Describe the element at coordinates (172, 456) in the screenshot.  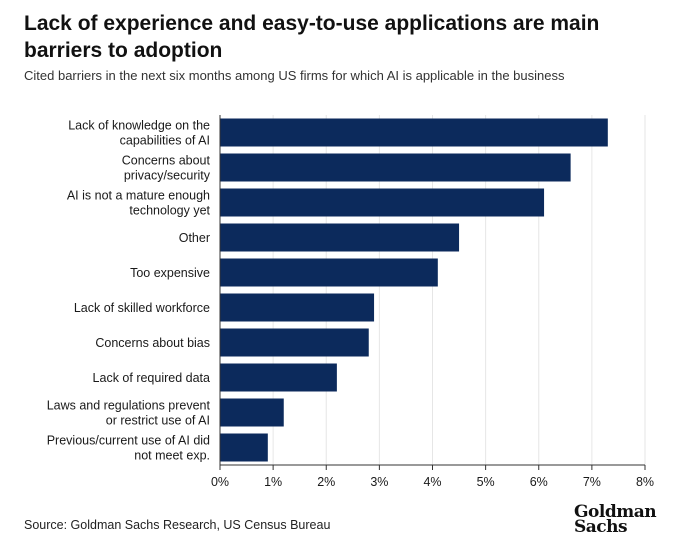
I see `category-label-line: not meet exp.` at that location.